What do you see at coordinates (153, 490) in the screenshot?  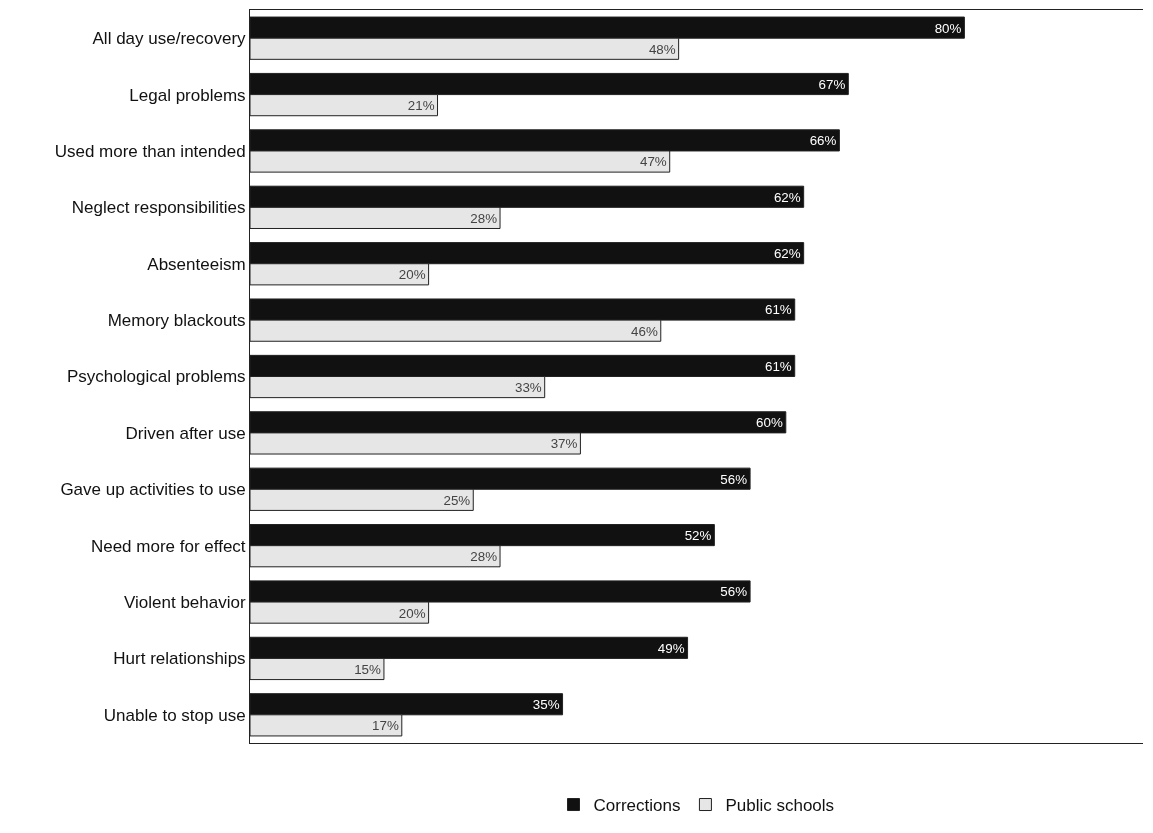 I see `y-tick-label: Gave up activities to use` at bounding box center [153, 490].